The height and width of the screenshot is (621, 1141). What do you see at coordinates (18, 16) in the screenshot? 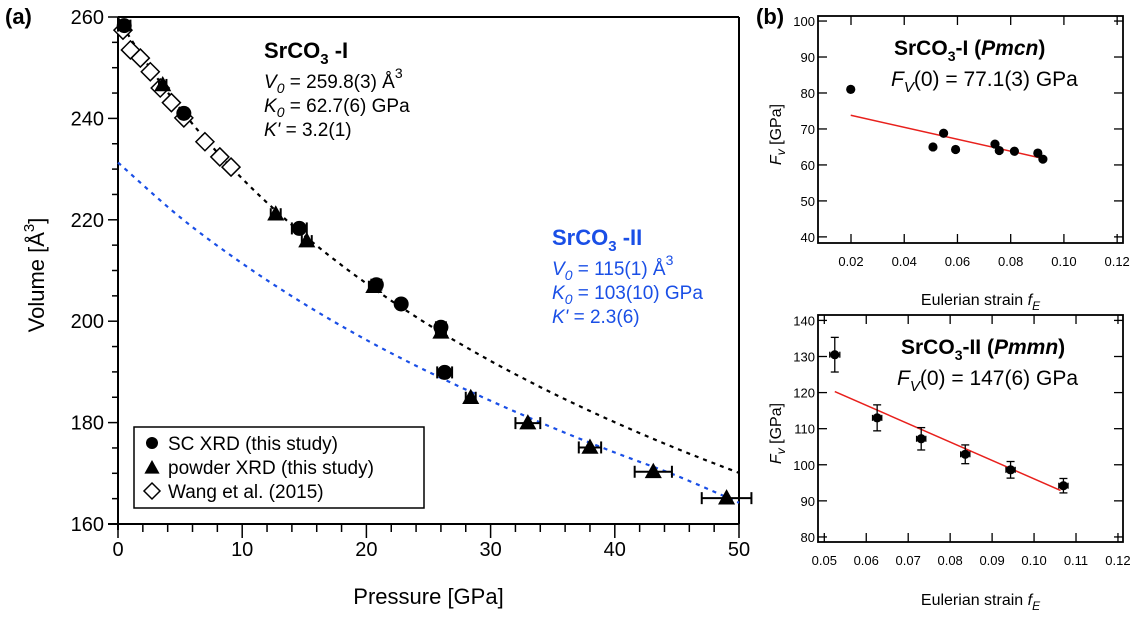
I see `panel-label-a: (a)` at bounding box center [18, 16].